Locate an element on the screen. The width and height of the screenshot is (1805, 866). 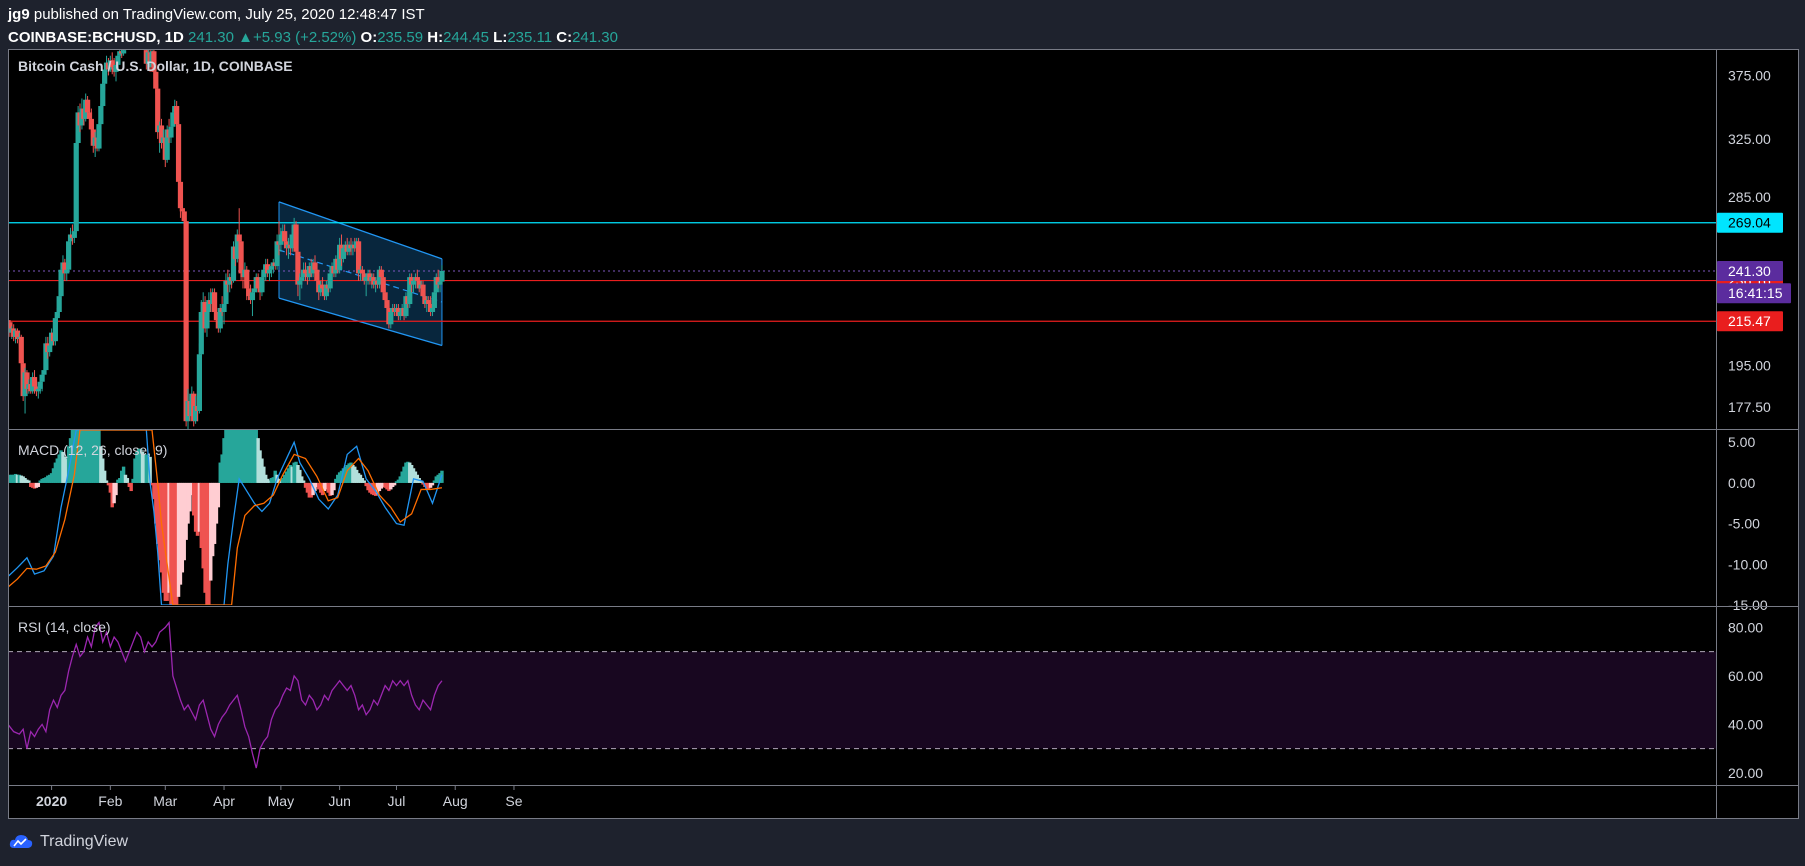
macd-pane is located at coordinates (226, 517).